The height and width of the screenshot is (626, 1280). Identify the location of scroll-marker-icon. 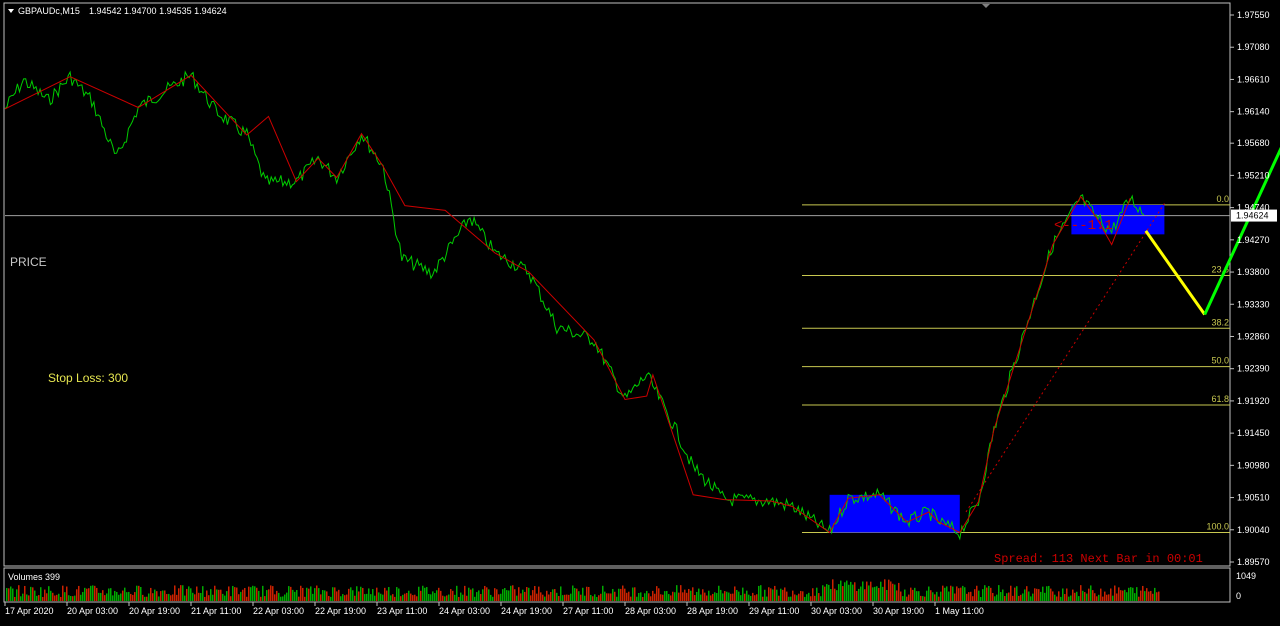
(986, 6).